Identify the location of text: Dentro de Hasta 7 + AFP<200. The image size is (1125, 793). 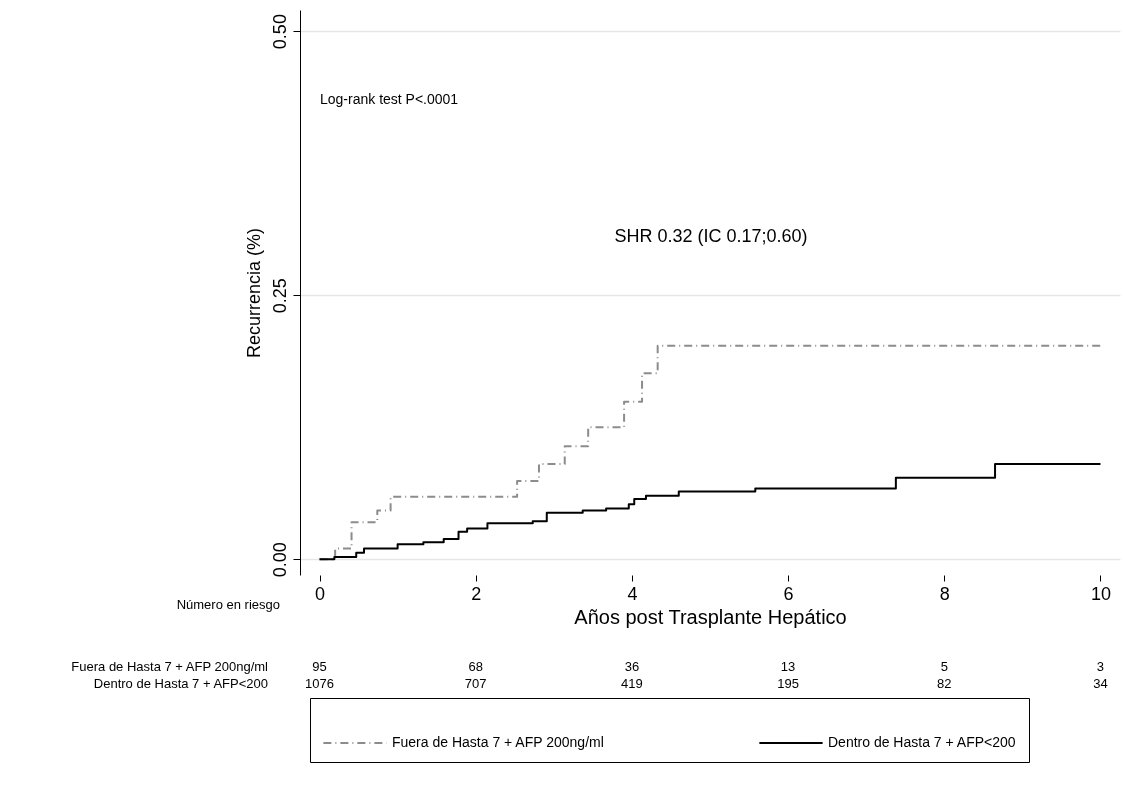
(180, 683).